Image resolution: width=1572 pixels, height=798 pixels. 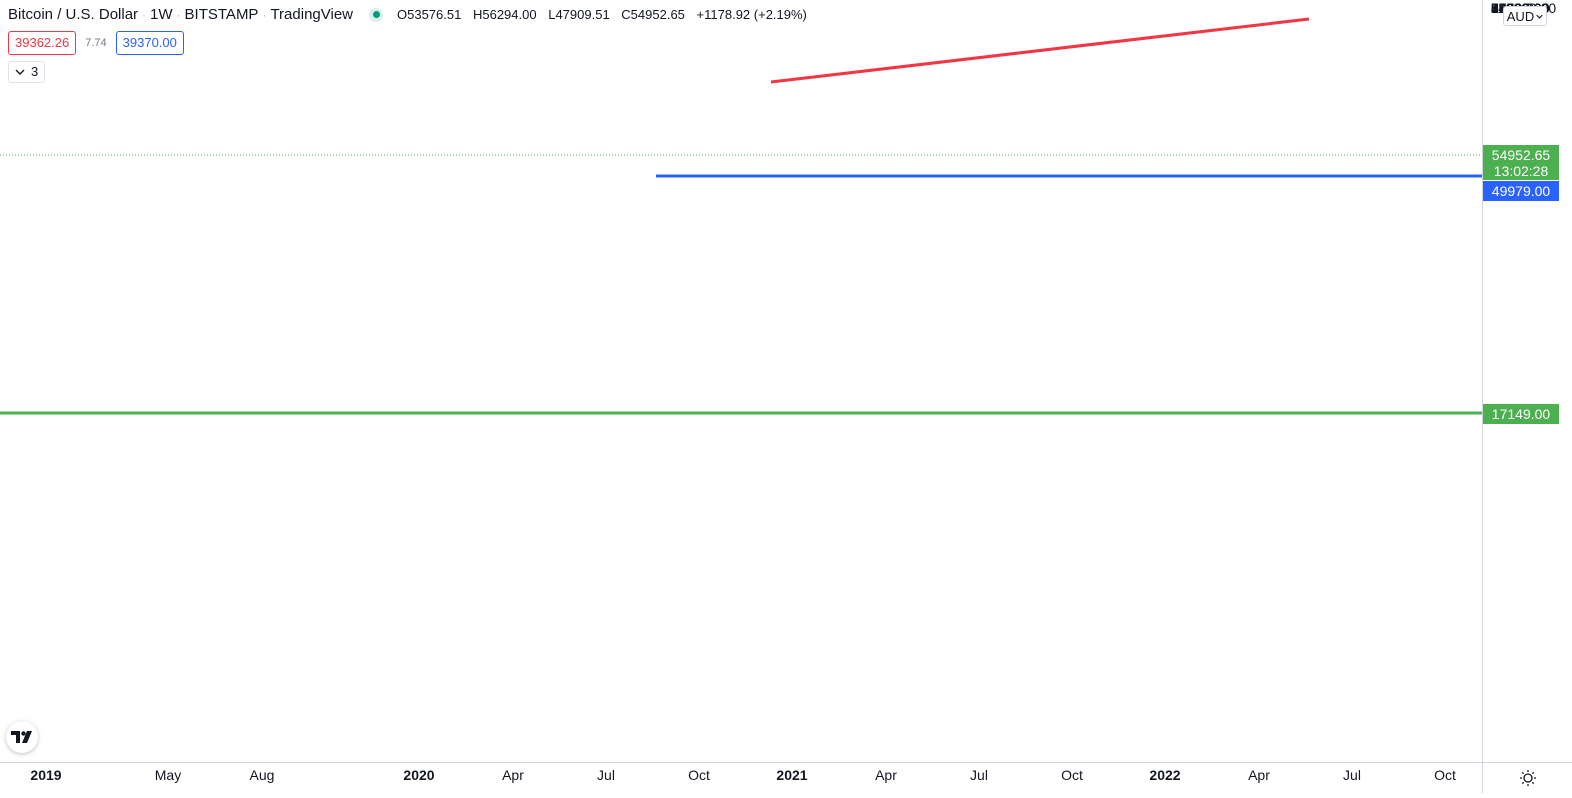 I want to click on indicators-count: 3, so click(x=35, y=71).